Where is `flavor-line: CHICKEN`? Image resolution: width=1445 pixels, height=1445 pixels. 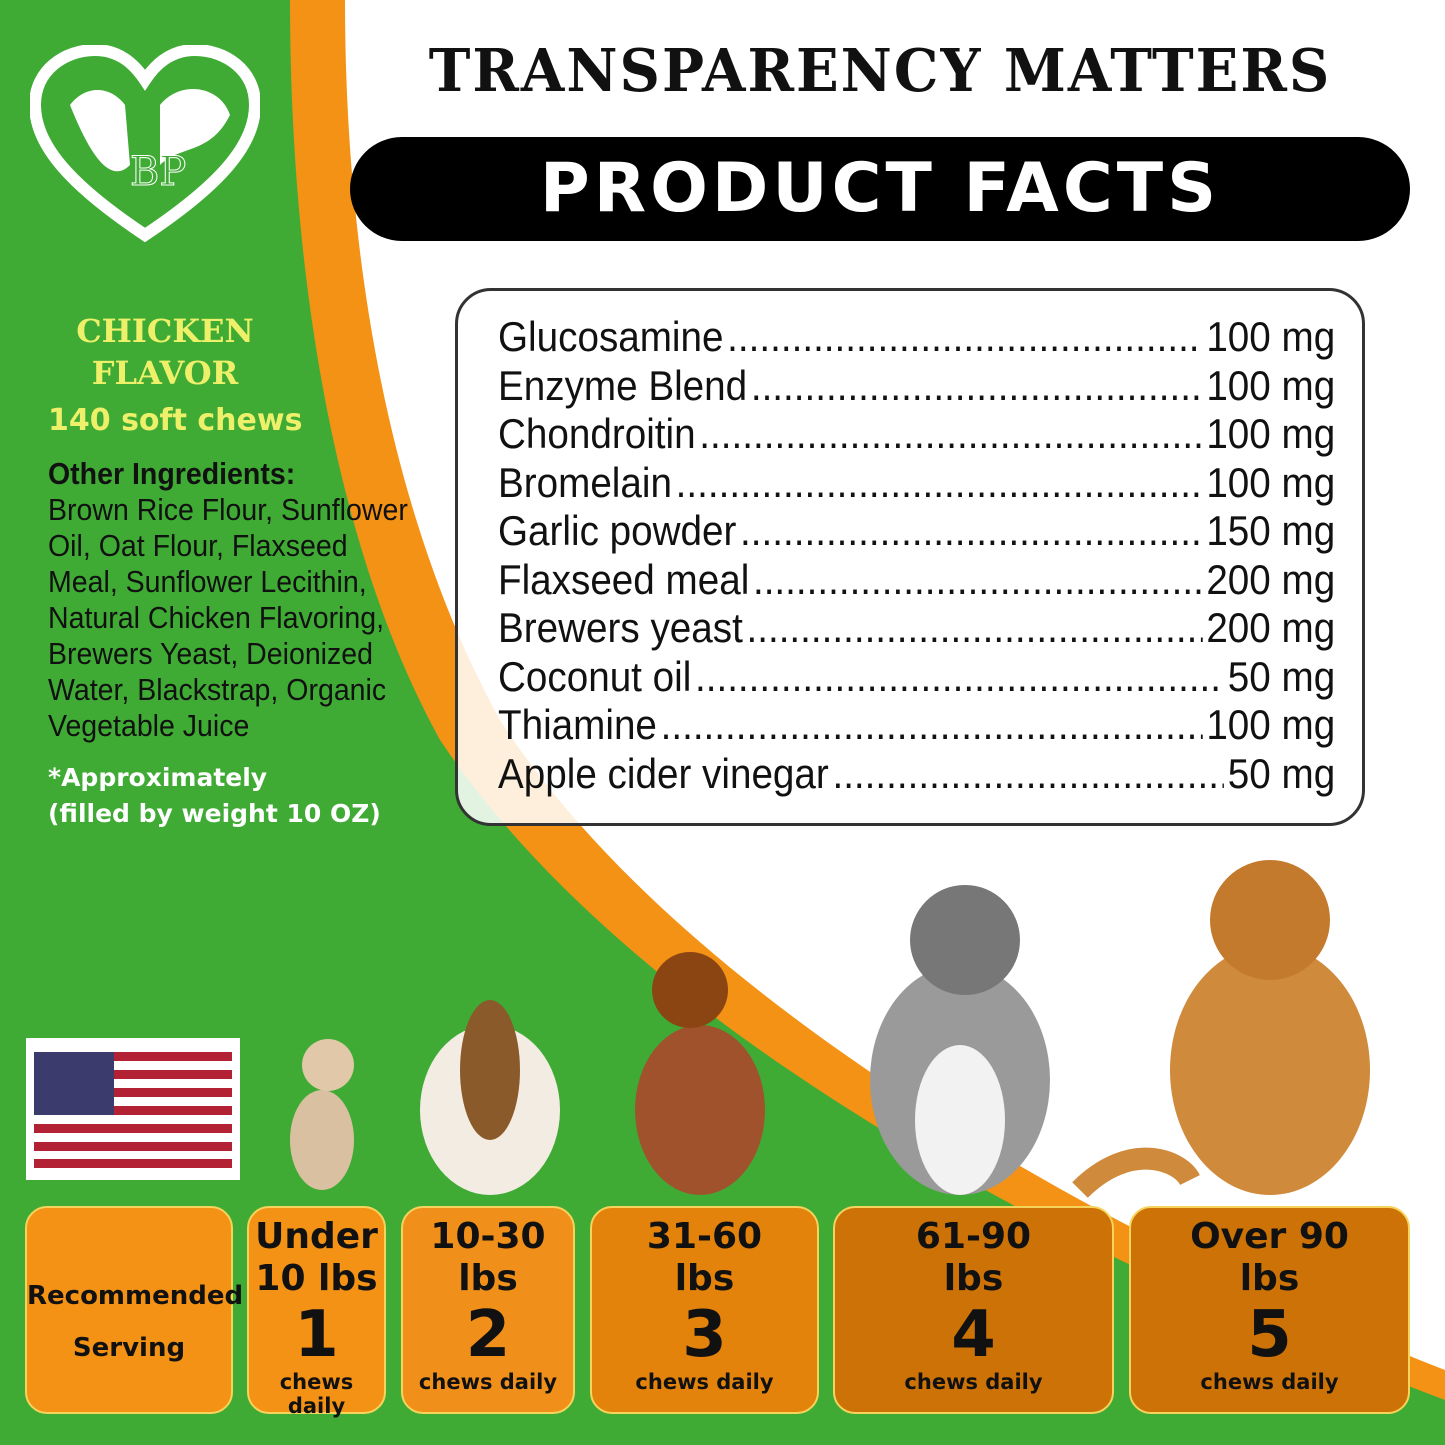 flavor-line: CHICKEN is located at coordinates (165, 331).